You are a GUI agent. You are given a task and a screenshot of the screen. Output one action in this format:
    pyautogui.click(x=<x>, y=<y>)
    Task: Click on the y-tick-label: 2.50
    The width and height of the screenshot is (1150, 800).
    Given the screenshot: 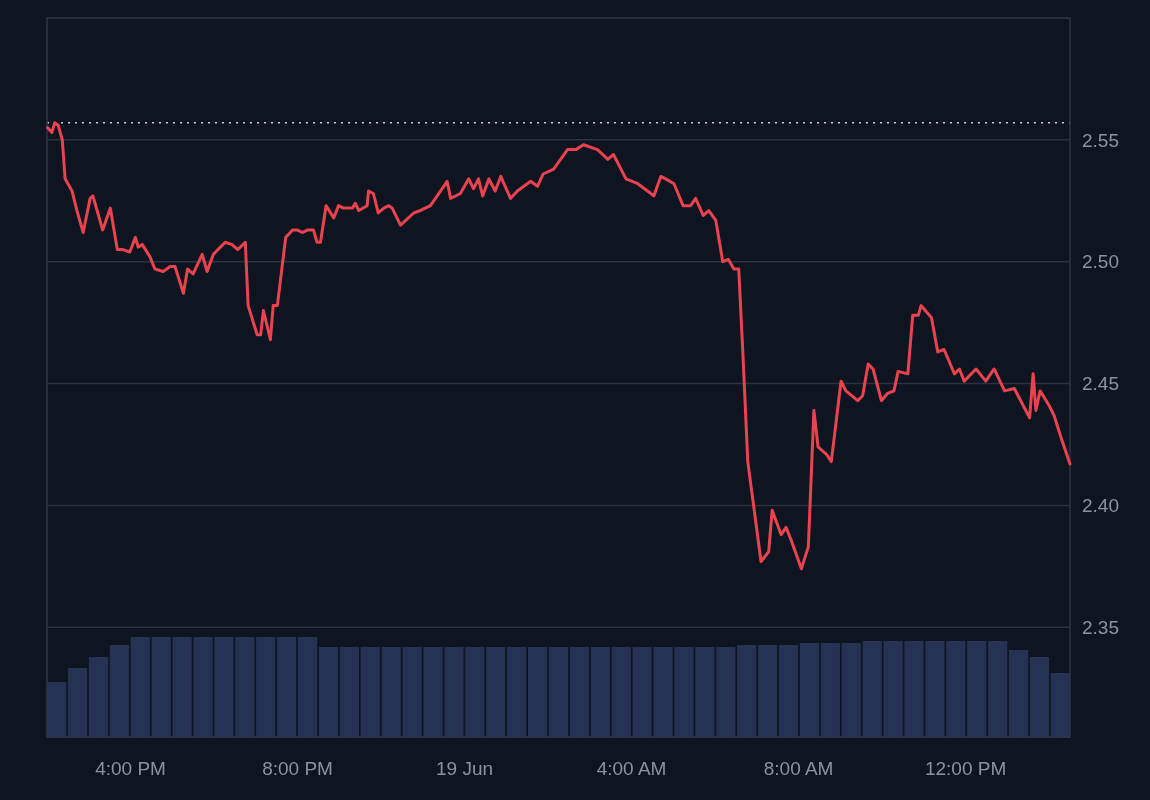 What is the action you would take?
    pyautogui.click(x=1100, y=262)
    